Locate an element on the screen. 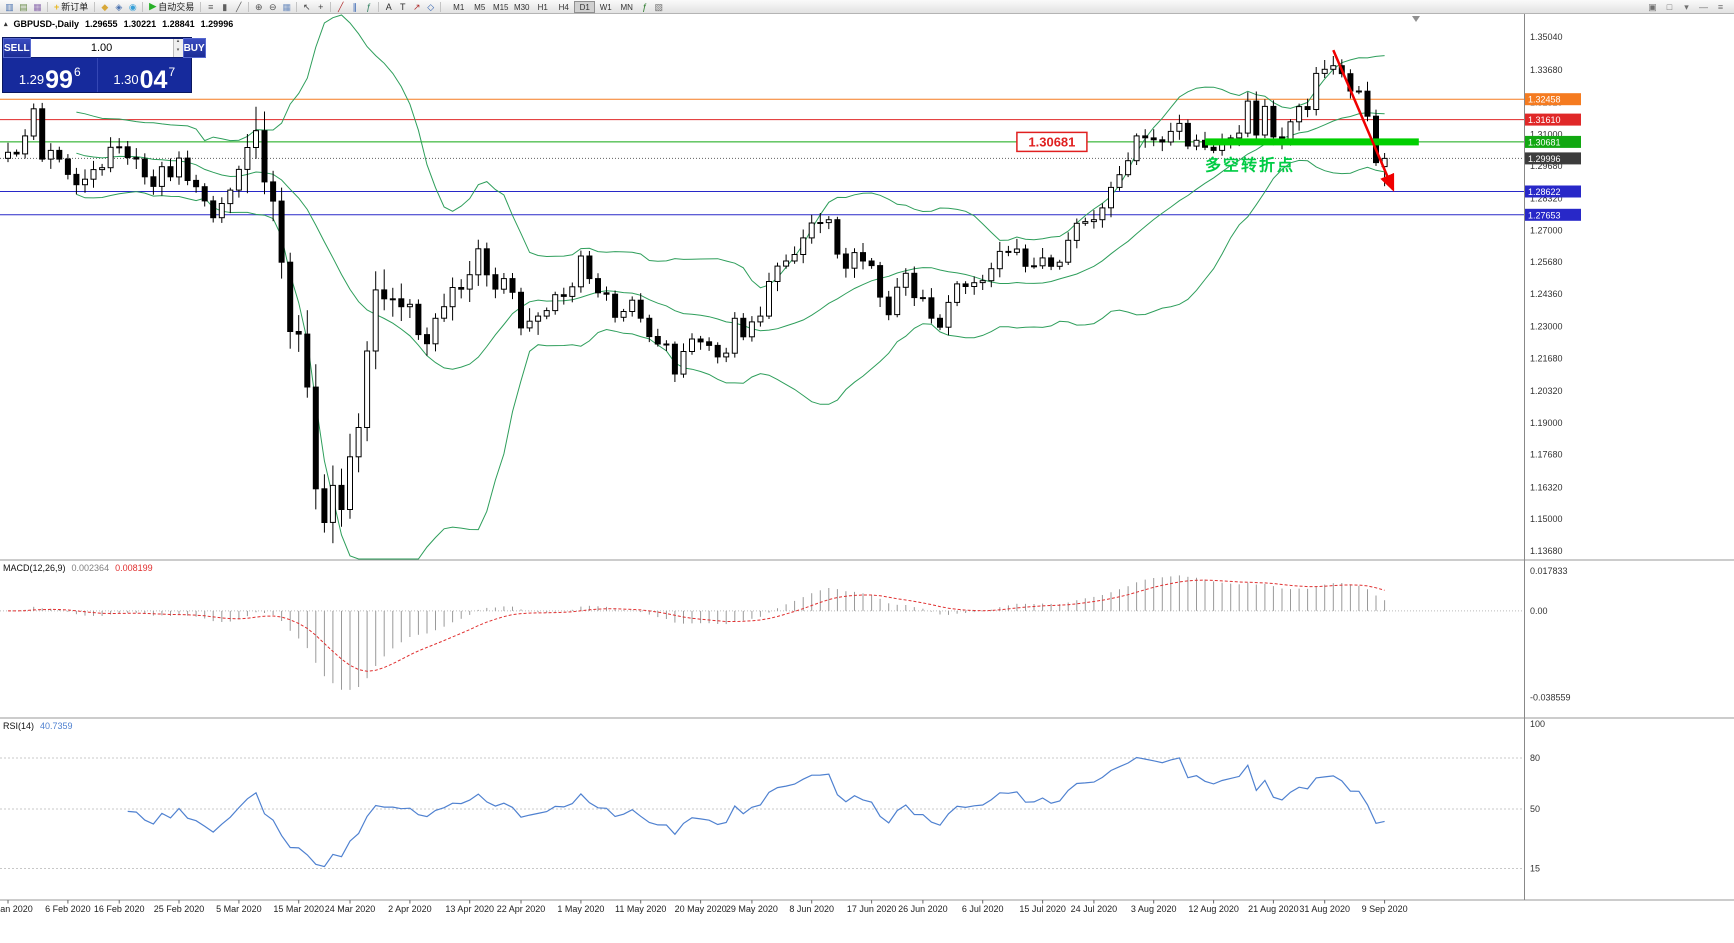  candle-chart-icon: ▮ is located at coordinates (225, 6).